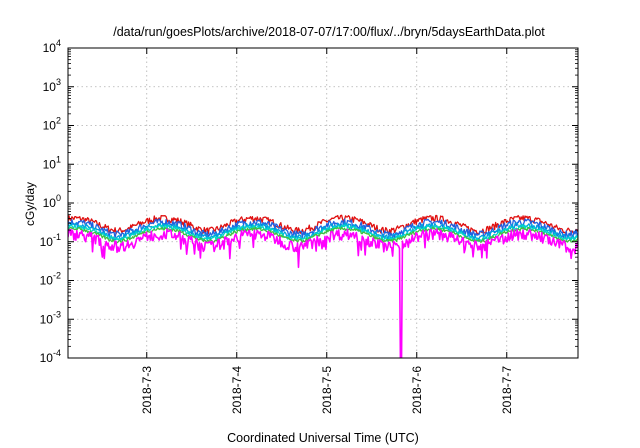  What do you see at coordinates (52, 201) in the screenshot?
I see `y-tick-label: 10⁰` at bounding box center [52, 201].